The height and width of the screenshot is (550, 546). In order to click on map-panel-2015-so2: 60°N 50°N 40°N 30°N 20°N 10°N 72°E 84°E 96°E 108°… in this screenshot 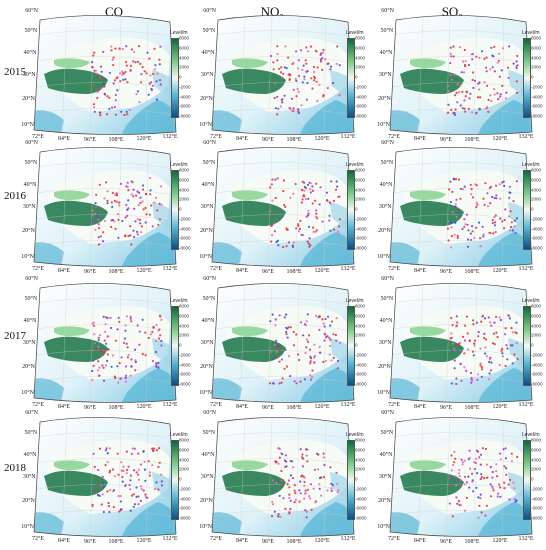, I will do `click(456, 75)`.